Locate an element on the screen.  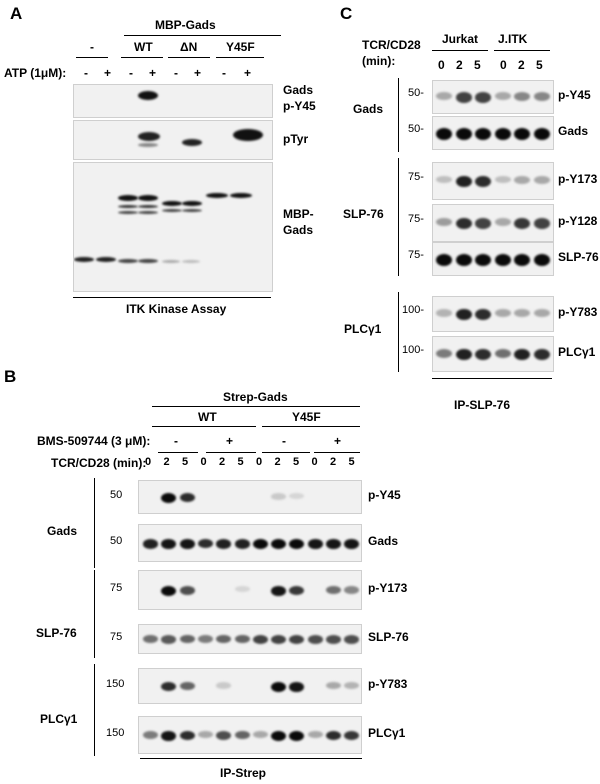
panel-c-letter: C is located at coordinates (346, 13).